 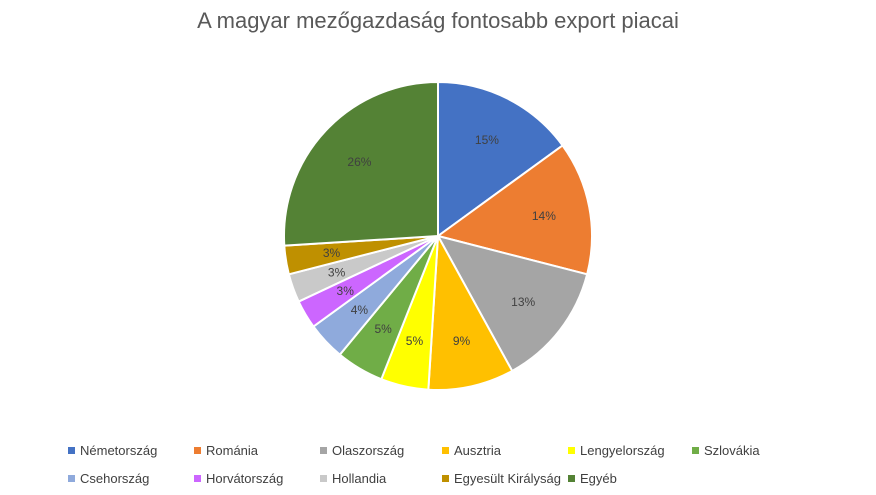 I want to click on pie-slice-olaszorszag, so click(x=512, y=303).